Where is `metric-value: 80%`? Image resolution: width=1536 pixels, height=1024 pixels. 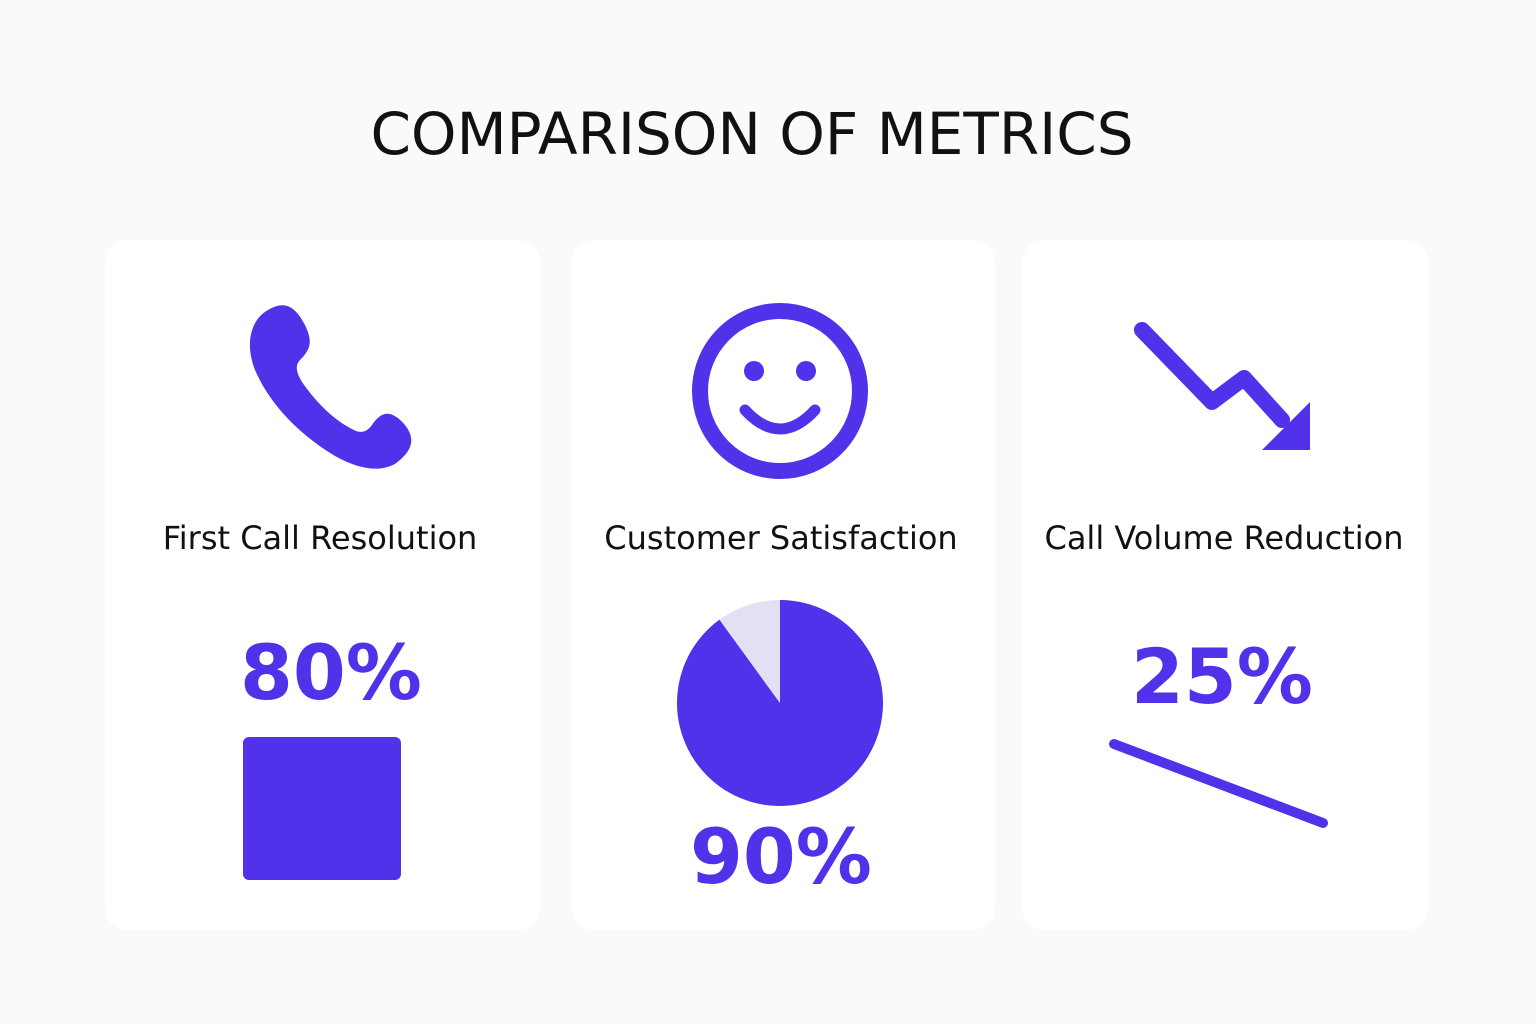
metric-value: 80% is located at coordinates (331, 672).